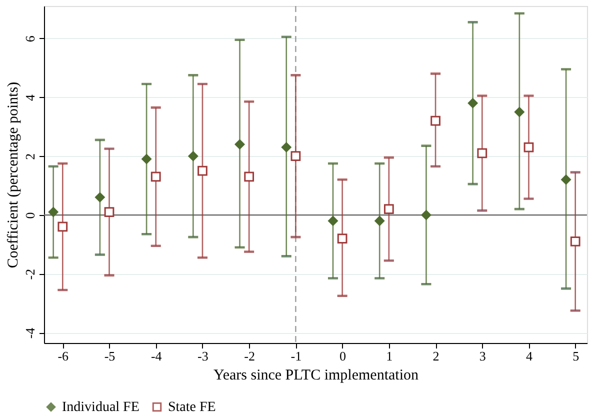  Describe the element at coordinates (389, 356) in the screenshot. I see `x-tick-label: 1` at that location.